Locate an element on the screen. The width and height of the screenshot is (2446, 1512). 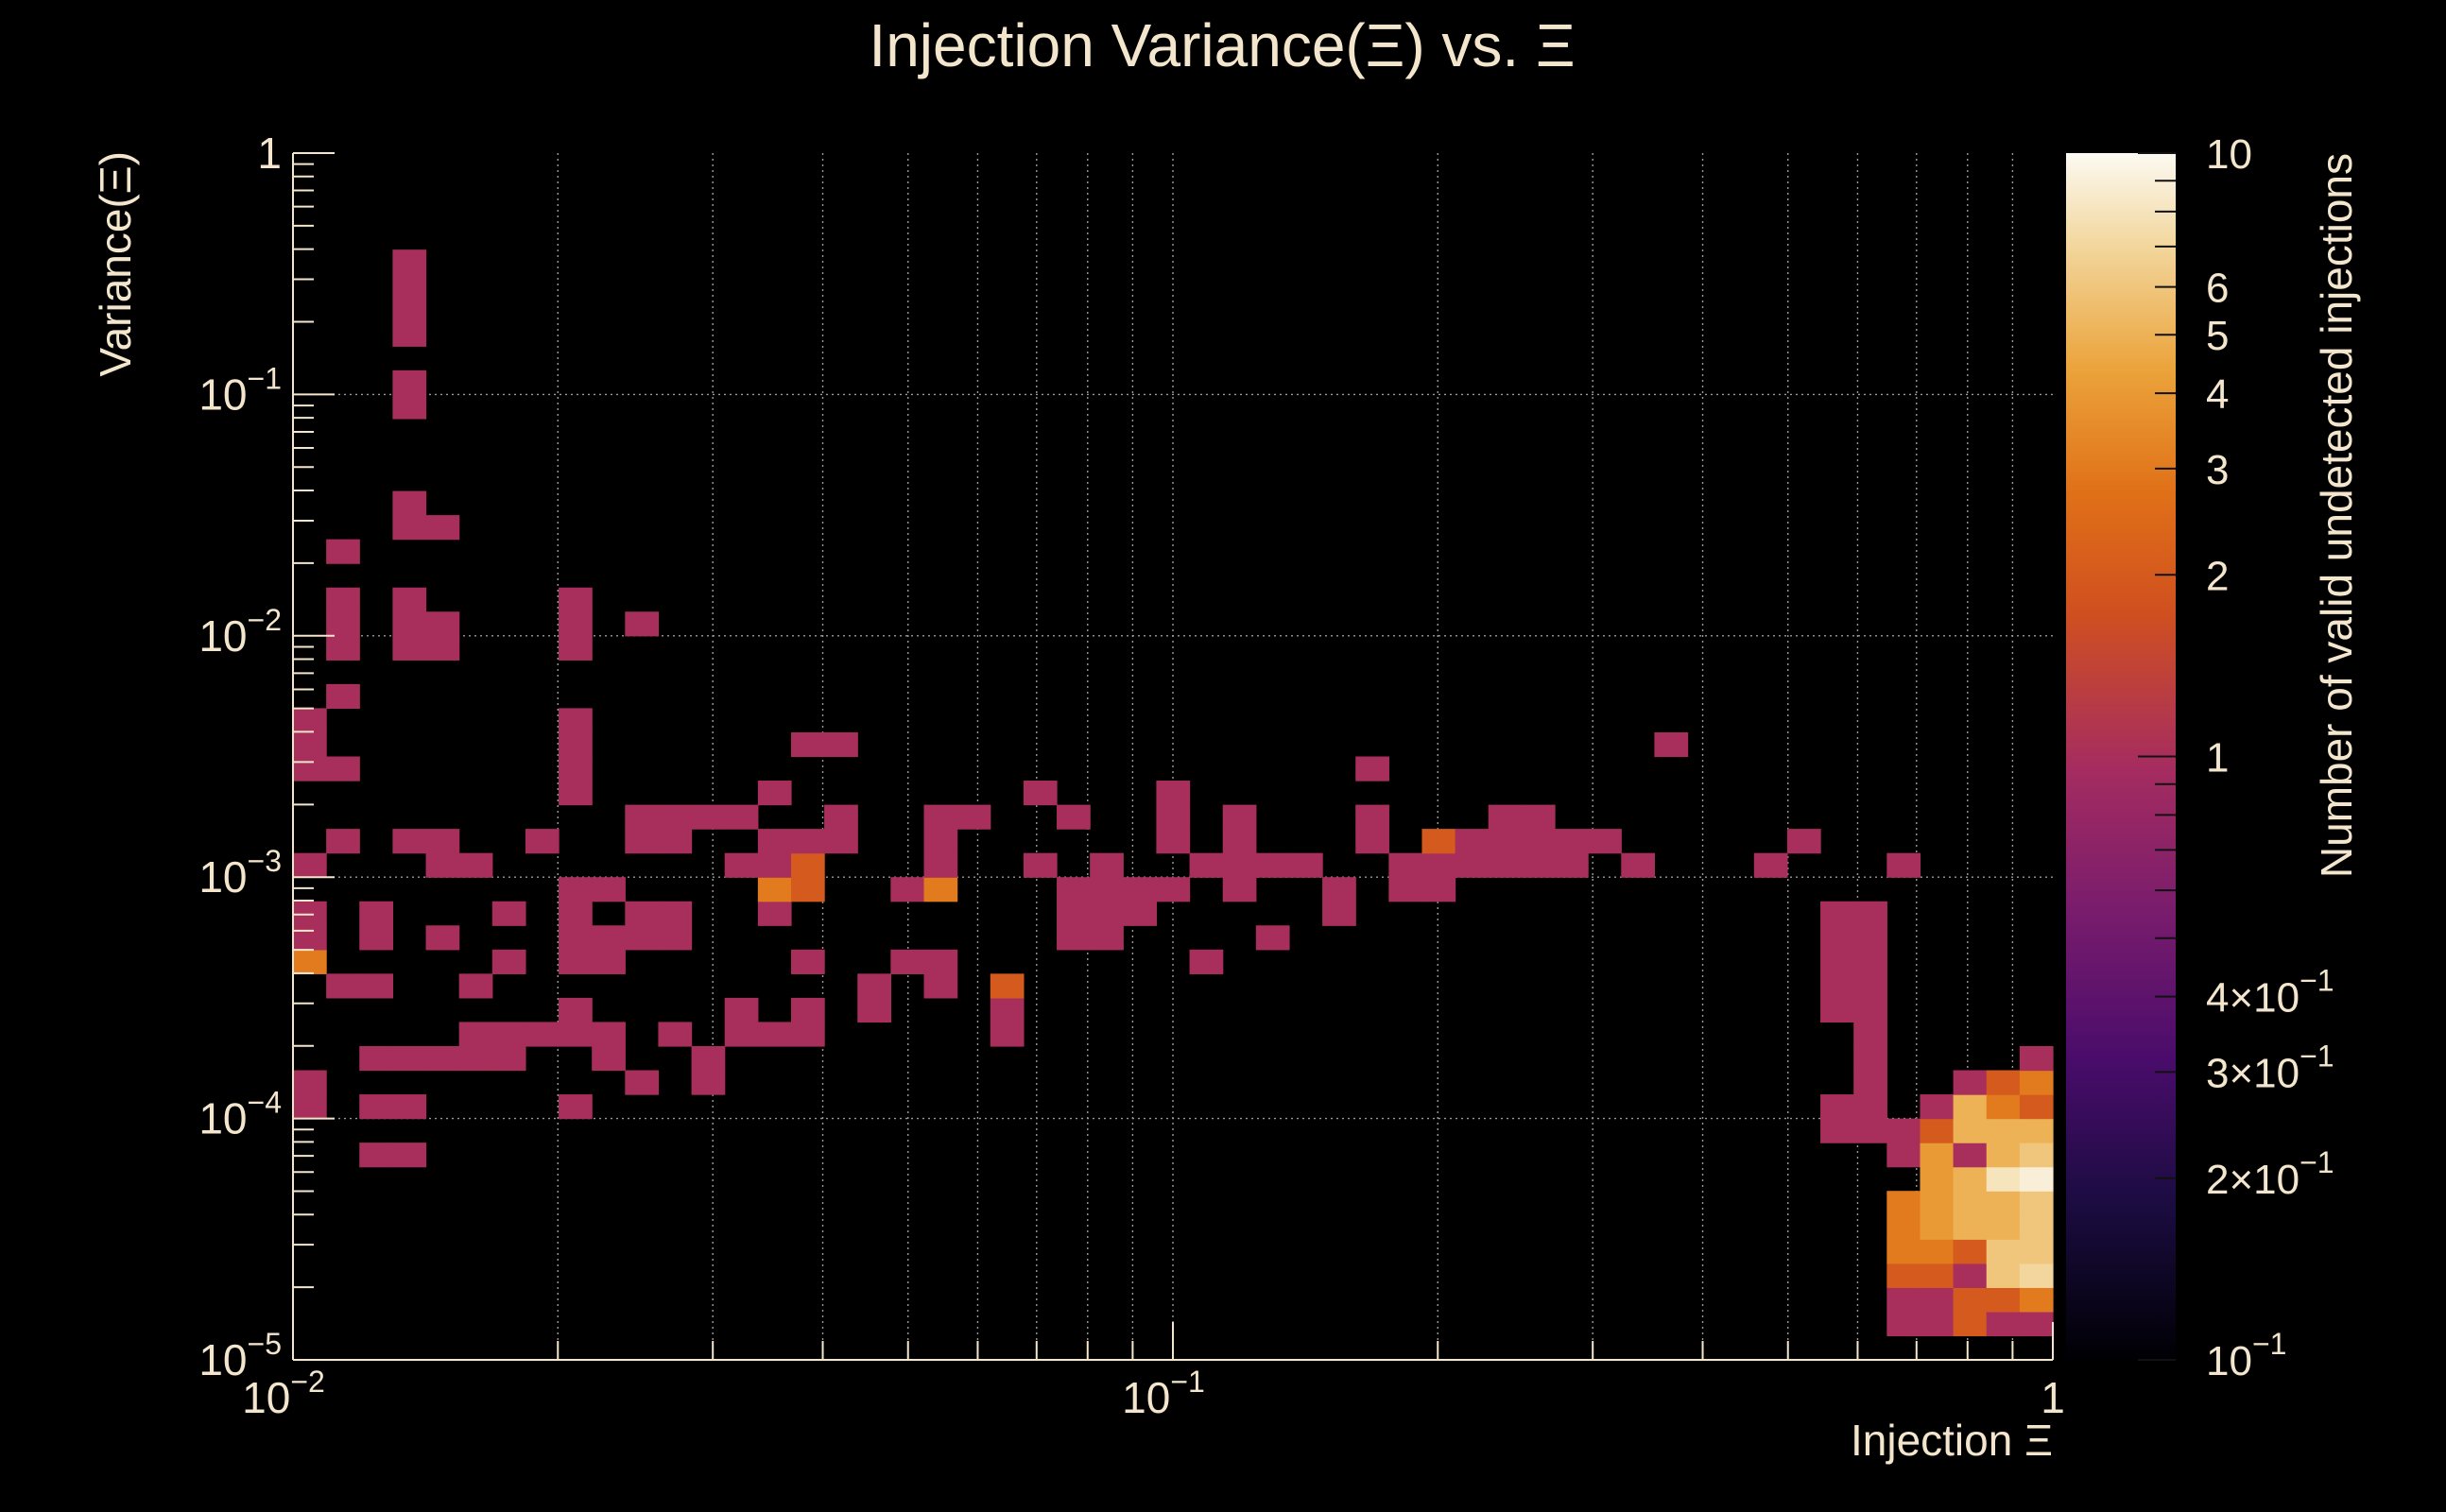
colorbar-tick-label: 5 is located at coordinates (2217, 336).